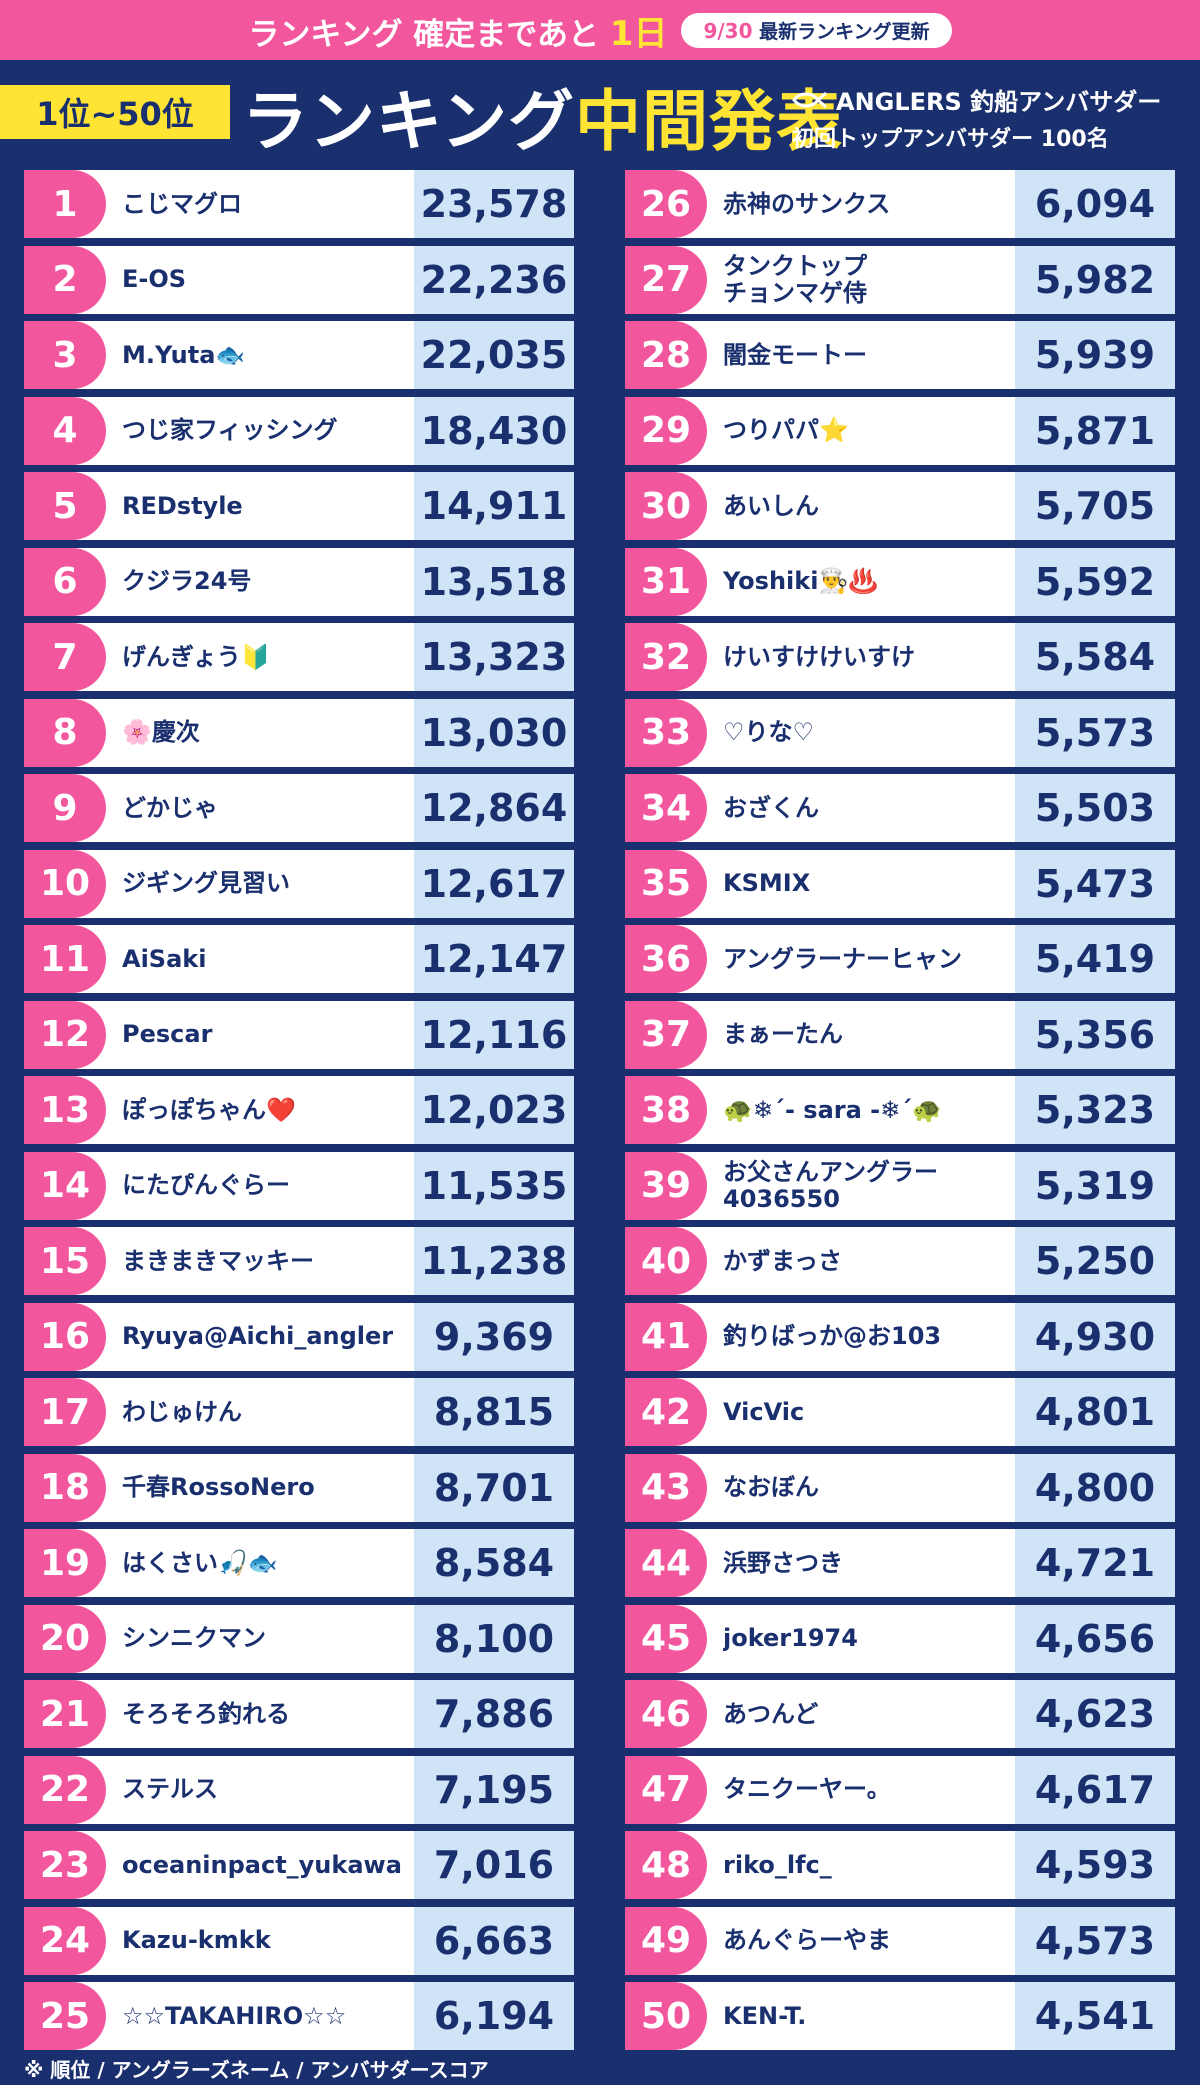 Image resolution: width=1200 pixels, height=2085 pixels. I want to click on ambassador-score: 13,518, so click(494, 581).